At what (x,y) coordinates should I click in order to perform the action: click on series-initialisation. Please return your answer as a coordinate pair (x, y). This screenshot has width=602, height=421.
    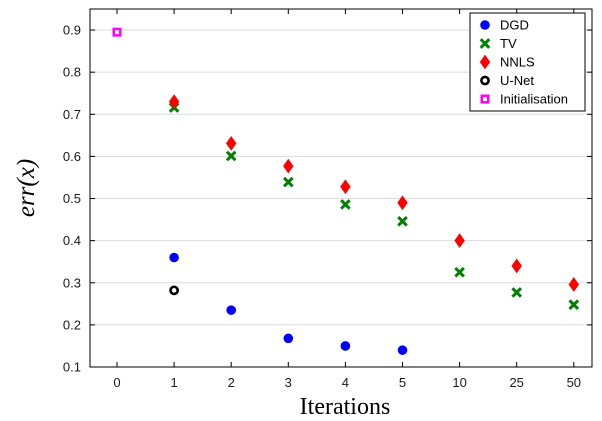
    Looking at the image, I should click on (117, 32).